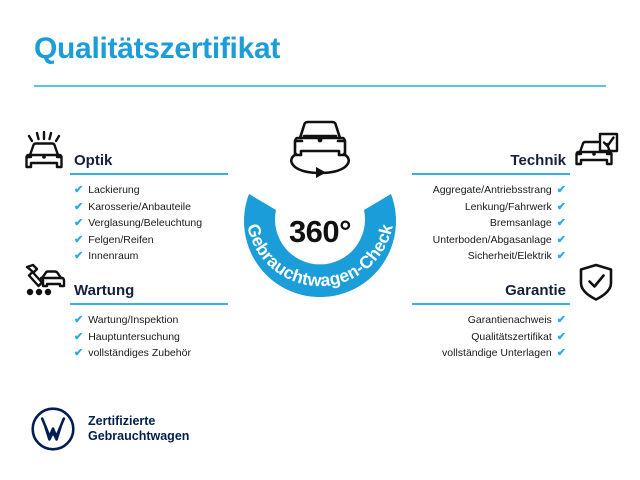 The width and height of the screenshot is (640, 480). Describe the element at coordinates (145, 223) in the screenshot. I see `list-item-label: Verglasung/Beleuchtung` at that location.